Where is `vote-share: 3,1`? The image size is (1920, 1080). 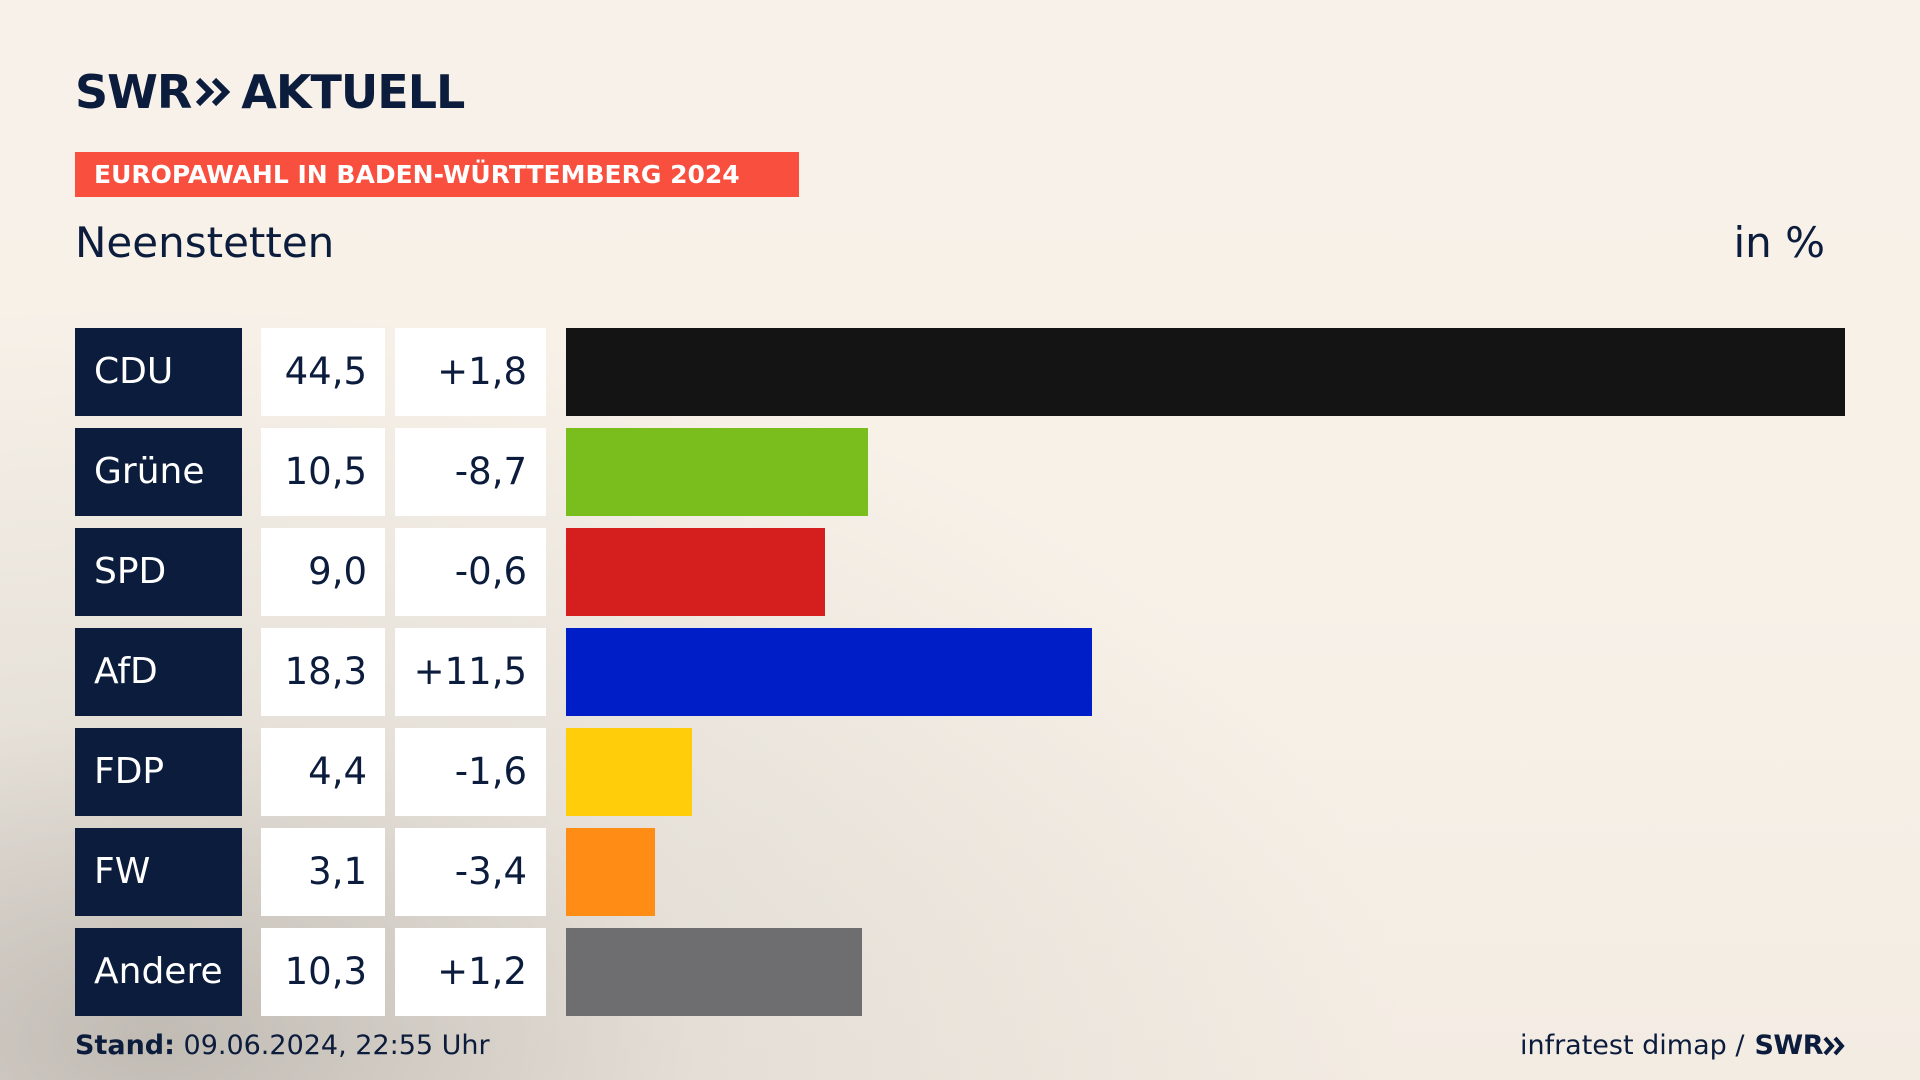 vote-share: 3,1 is located at coordinates (323, 872).